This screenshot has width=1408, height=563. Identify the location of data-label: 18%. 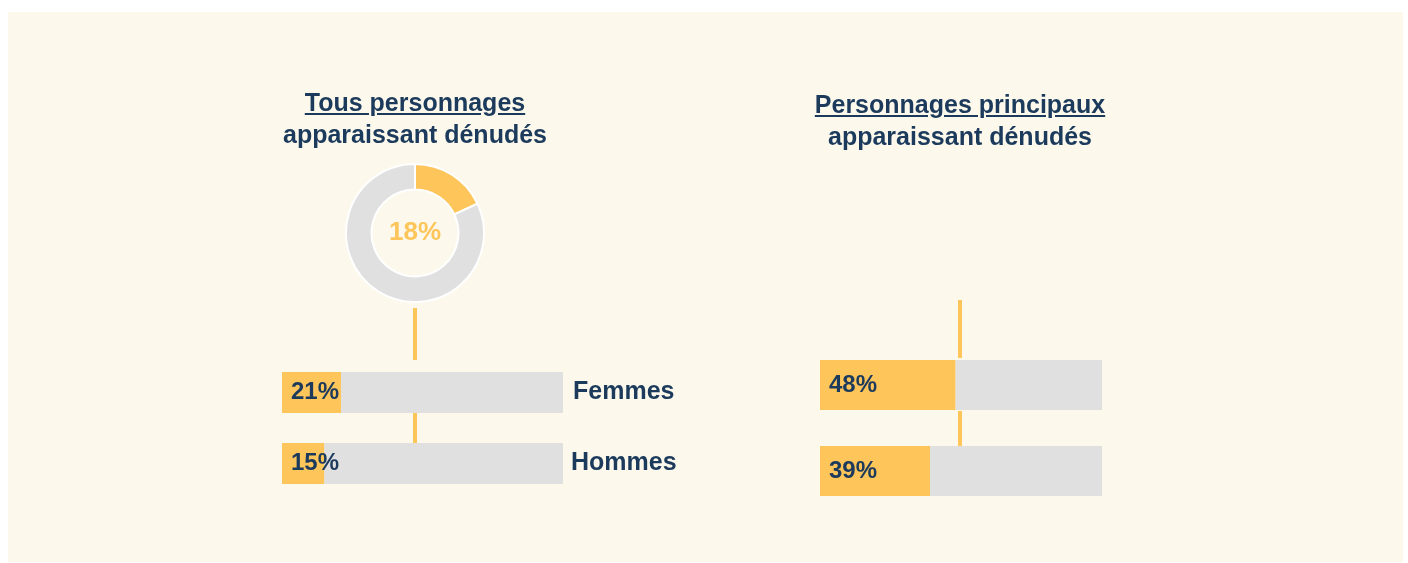
(415, 231).